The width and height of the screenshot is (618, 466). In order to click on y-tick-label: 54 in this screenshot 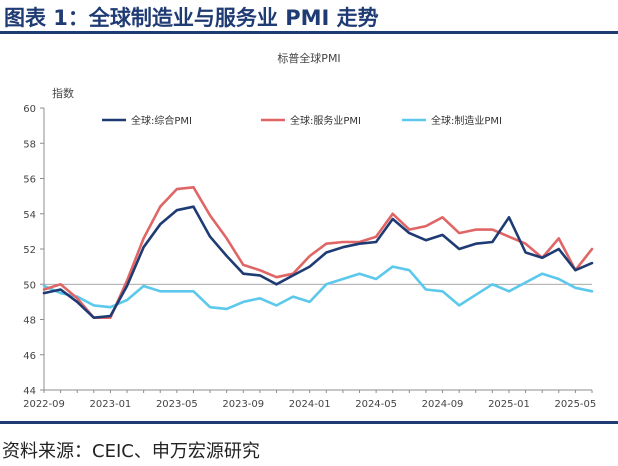, I will do `click(29, 215)`.